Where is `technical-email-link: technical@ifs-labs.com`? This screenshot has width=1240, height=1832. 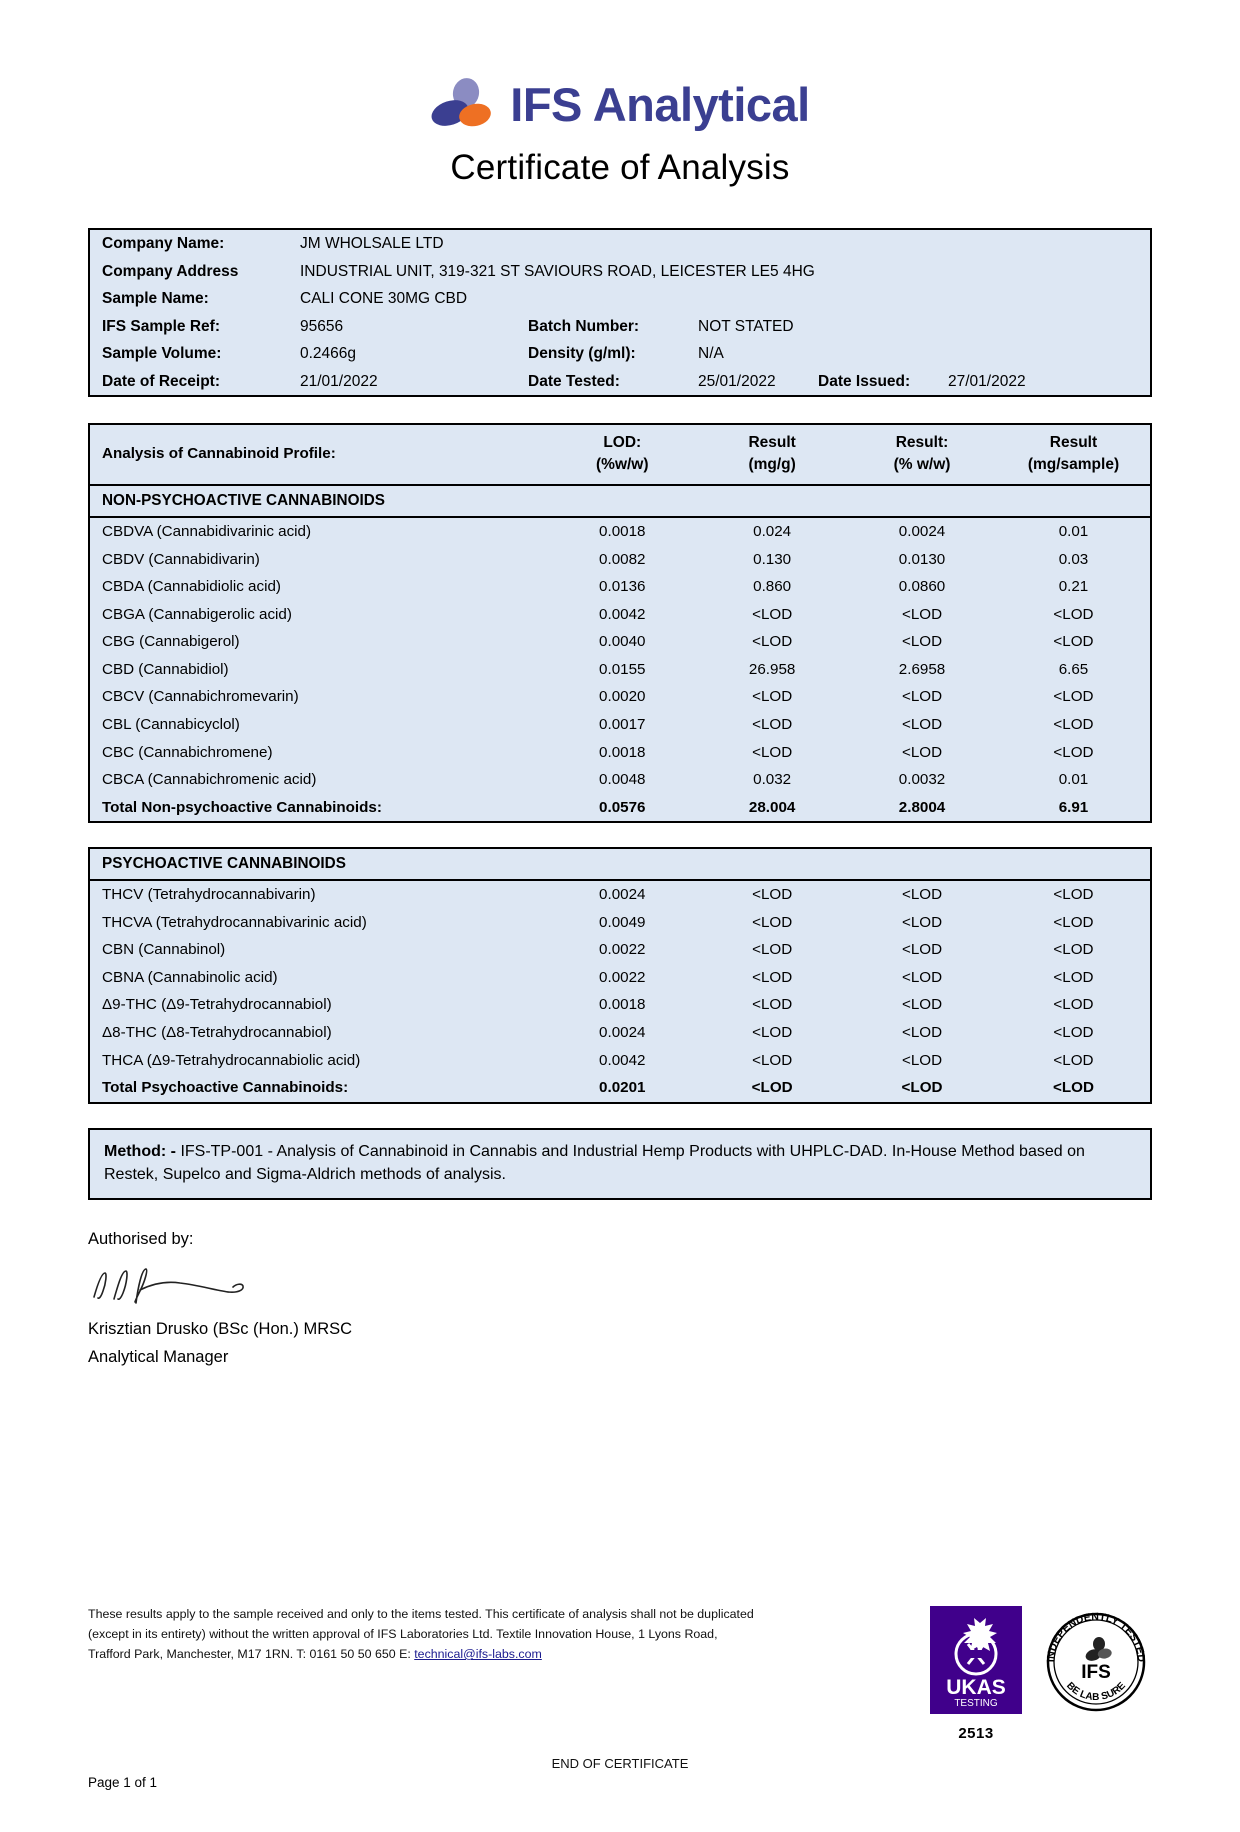 technical-email-link: technical@ifs-labs.com is located at coordinates (478, 1654).